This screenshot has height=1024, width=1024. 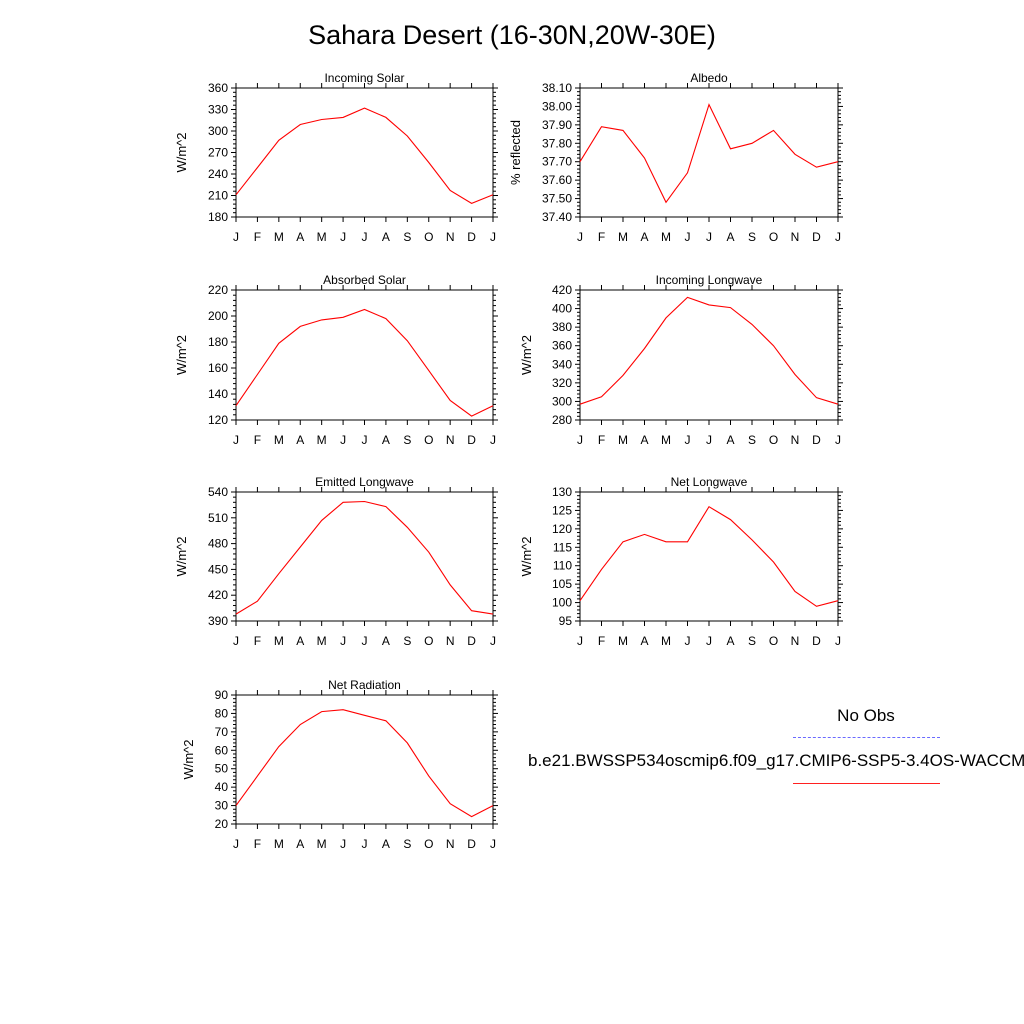 I want to click on y-tick-label: 130, so click(x=562, y=492).